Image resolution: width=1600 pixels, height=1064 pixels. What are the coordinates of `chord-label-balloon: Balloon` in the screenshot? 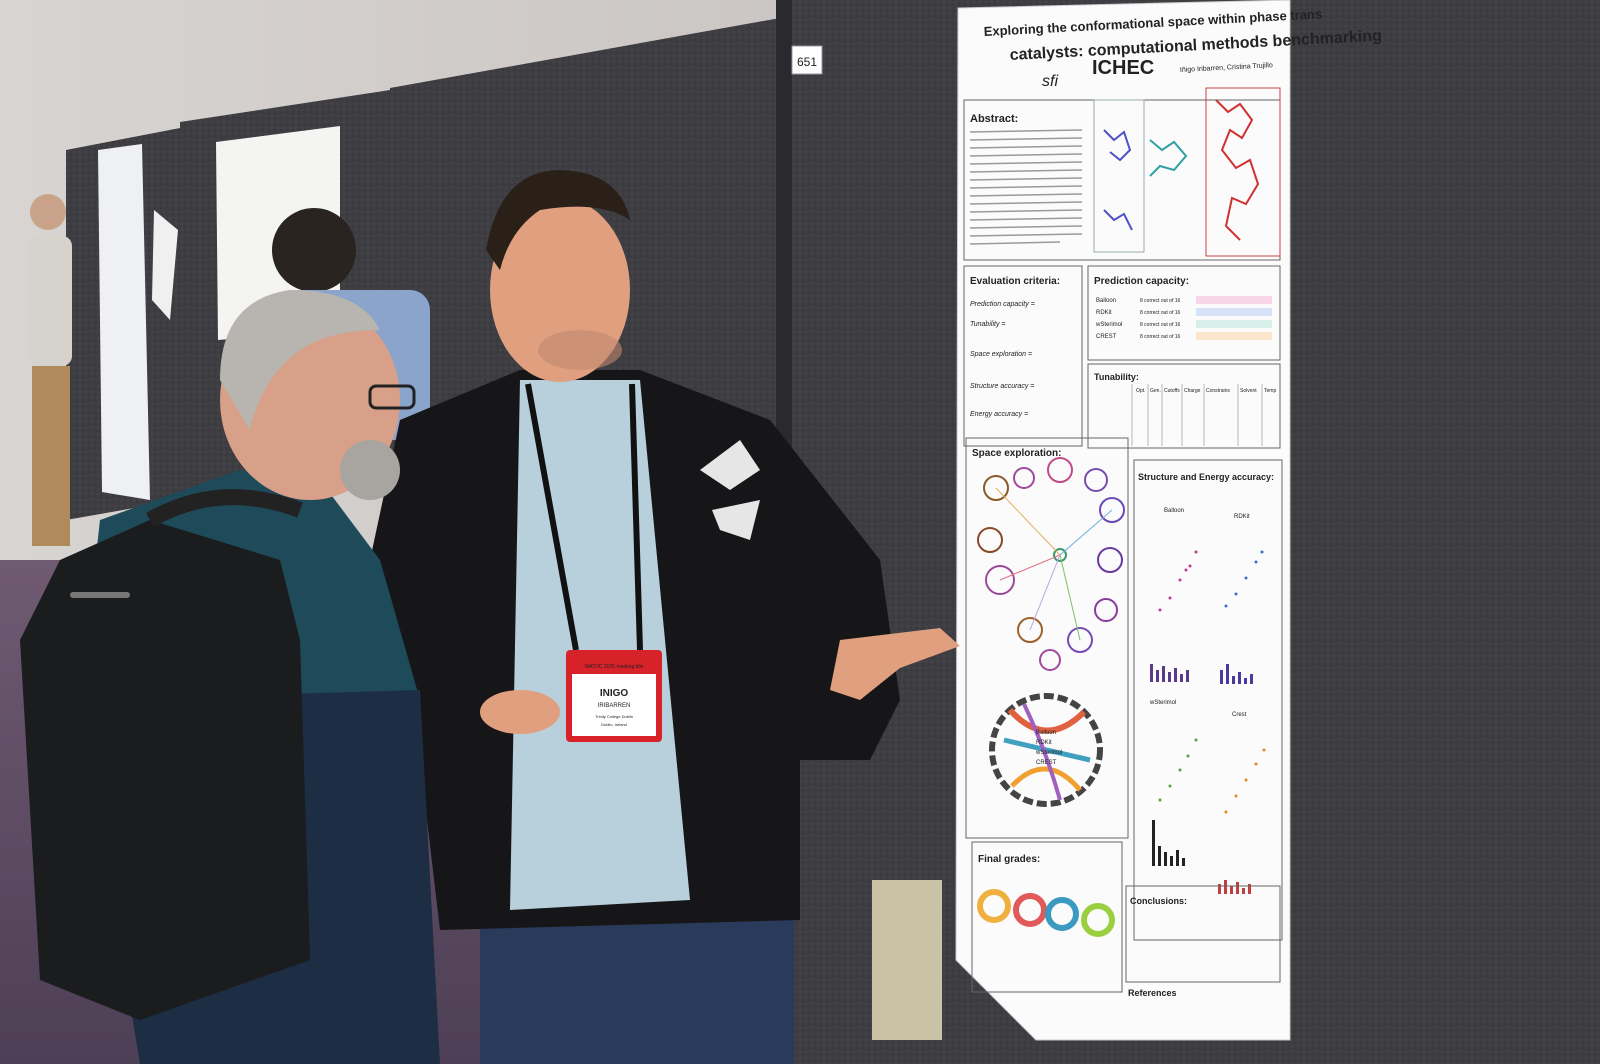 It's located at (1046, 733).